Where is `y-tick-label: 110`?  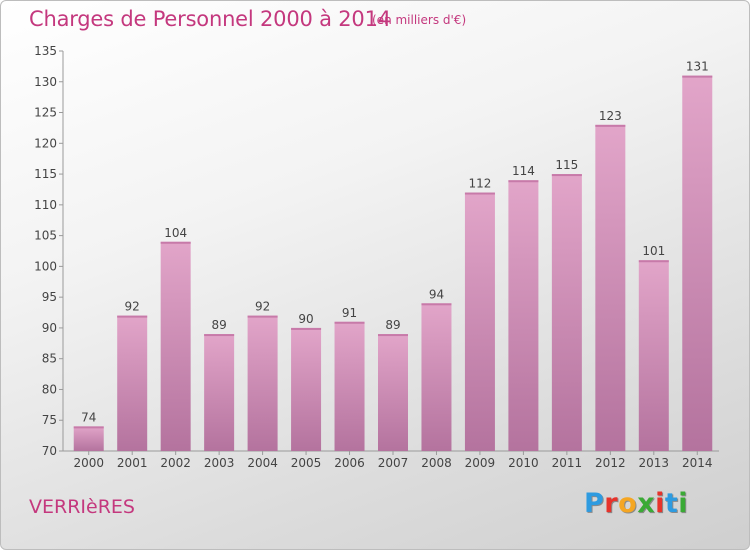
y-tick-label: 110 is located at coordinates (45, 205).